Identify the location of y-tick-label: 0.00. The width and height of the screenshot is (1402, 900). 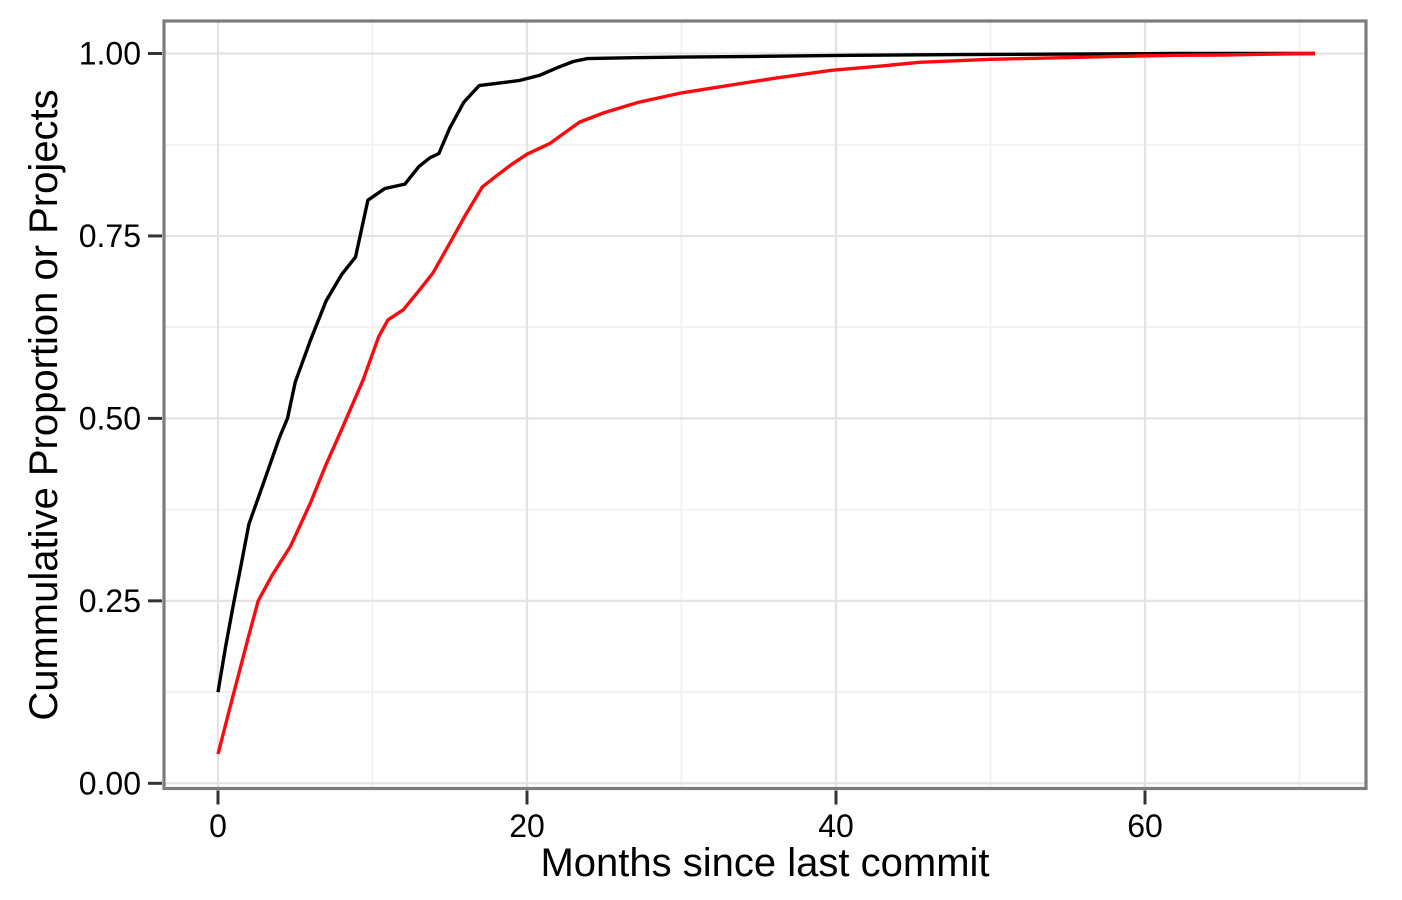
(110, 783).